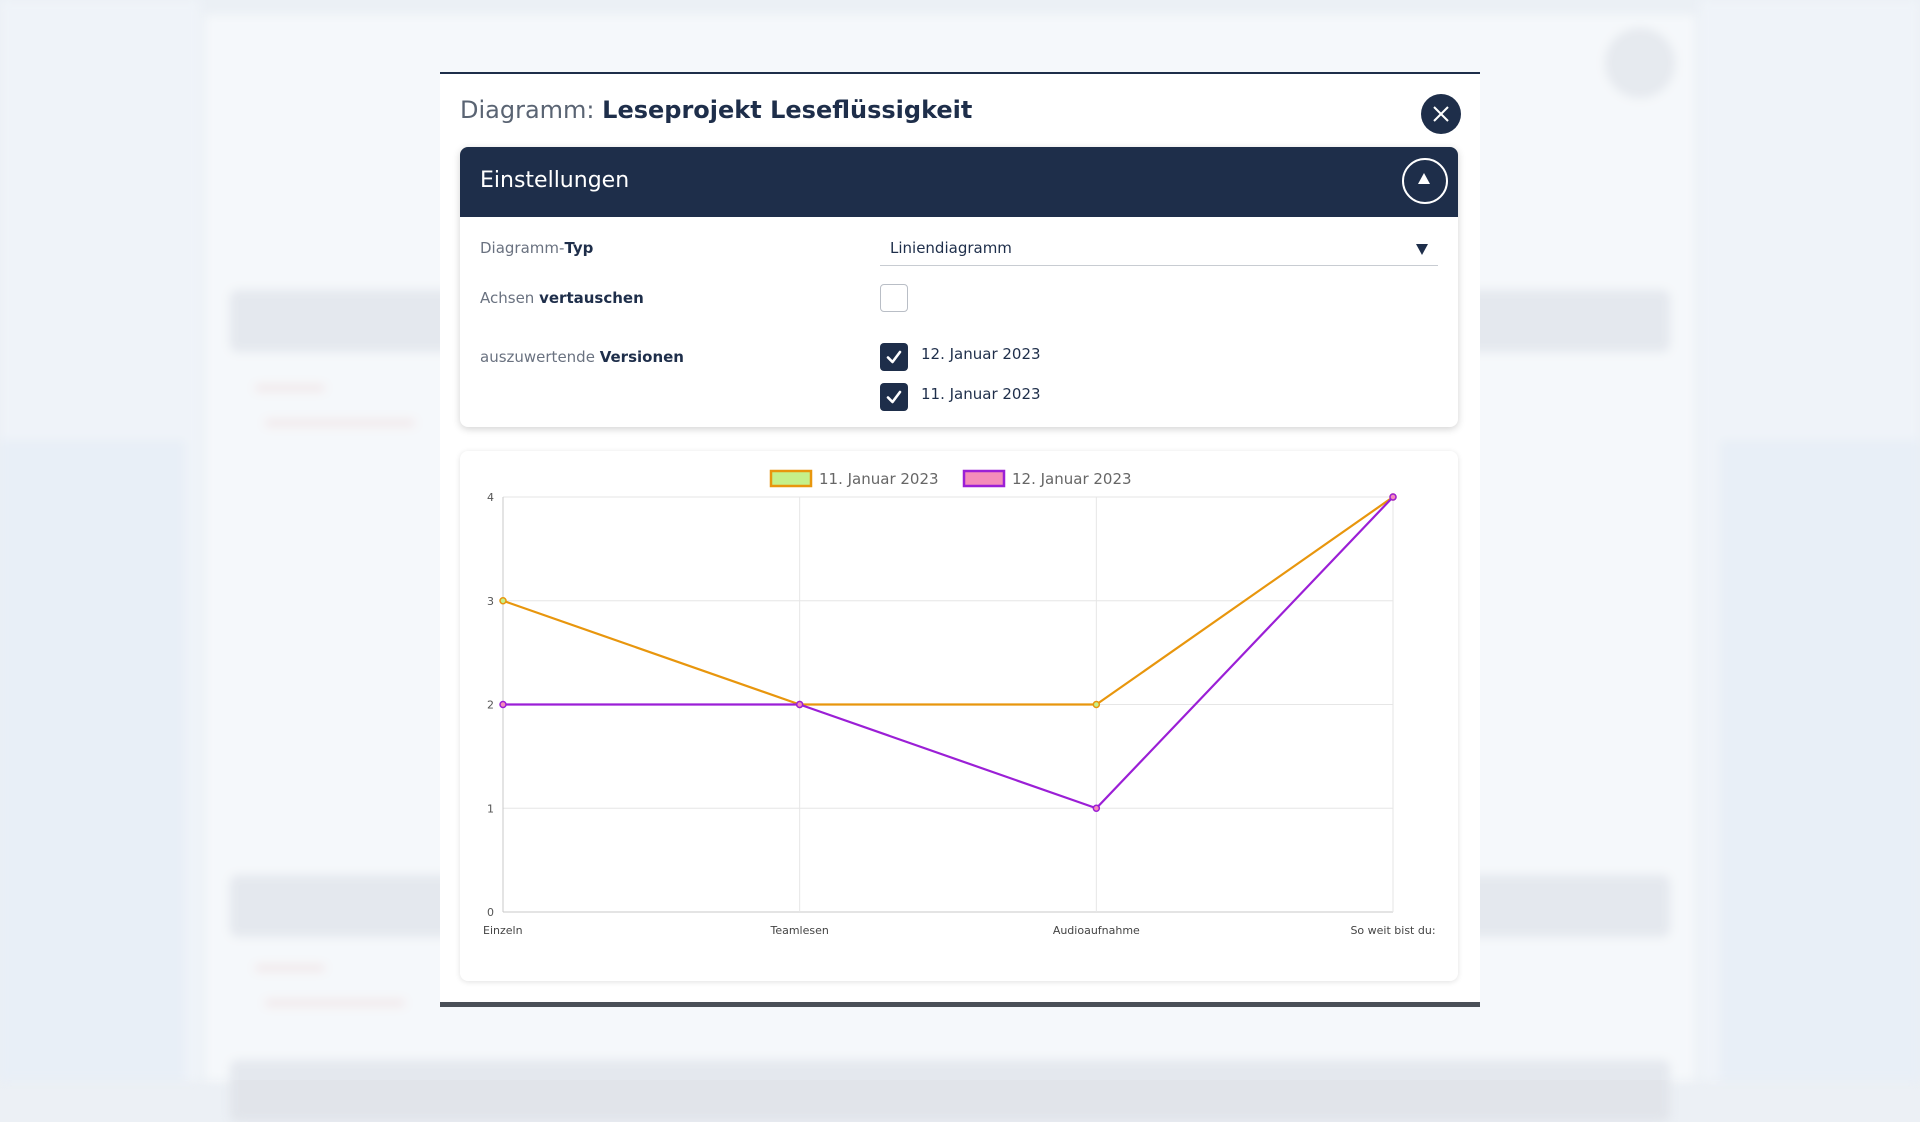  Describe the element at coordinates (555, 180) in the screenshot. I see `settings-title: Einstellungen` at that location.